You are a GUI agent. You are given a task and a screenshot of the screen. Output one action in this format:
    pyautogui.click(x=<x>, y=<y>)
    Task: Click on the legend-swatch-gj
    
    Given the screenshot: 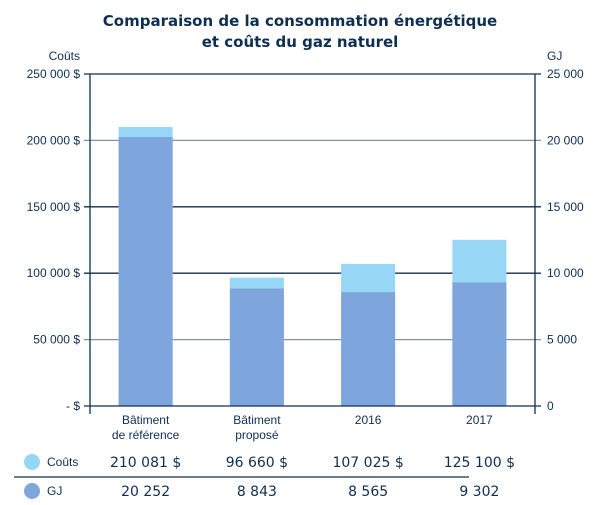 What is the action you would take?
    pyautogui.click(x=32, y=491)
    